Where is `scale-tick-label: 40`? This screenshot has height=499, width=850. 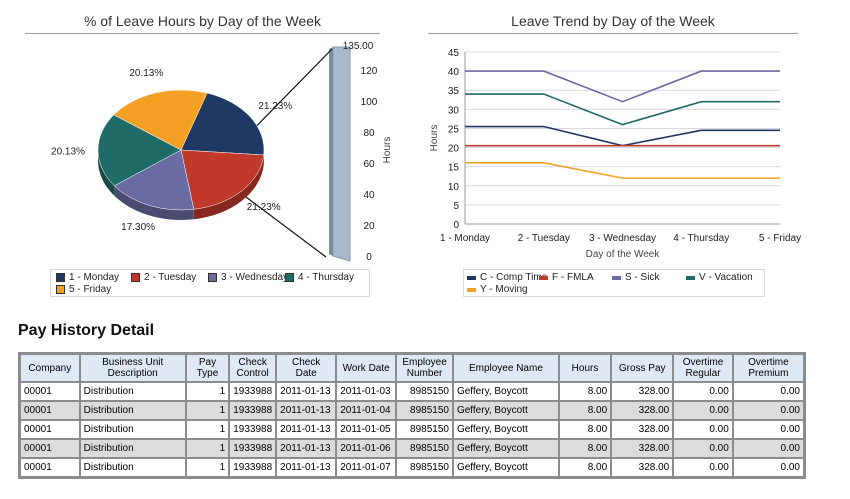
scale-tick-label: 40 is located at coordinates (369, 195).